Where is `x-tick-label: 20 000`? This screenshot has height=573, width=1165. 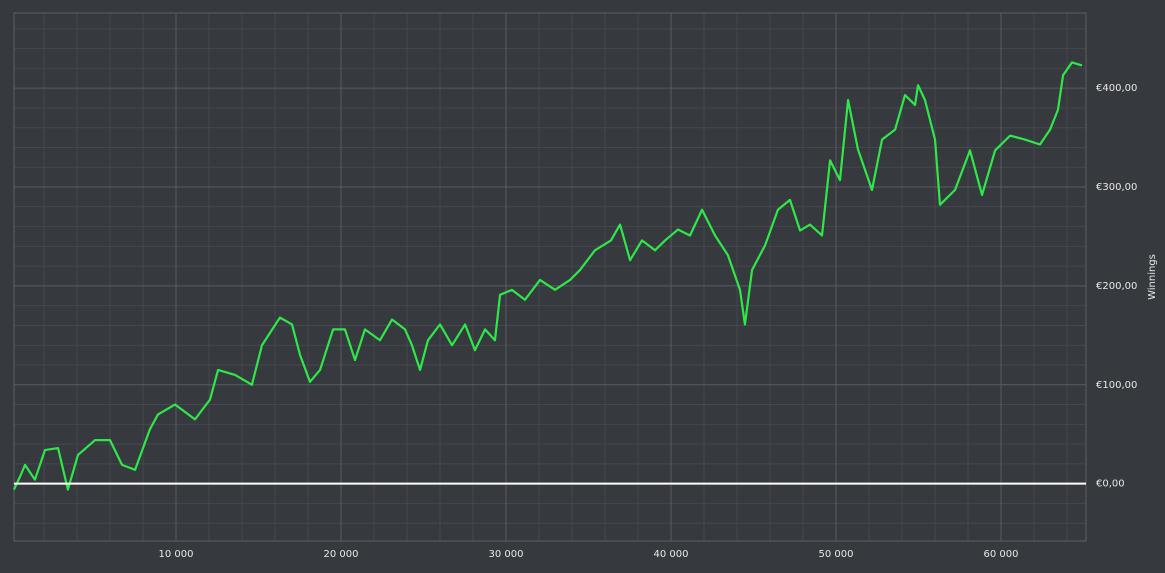
x-tick-label: 20 000 is located at coordinates (341, 554).